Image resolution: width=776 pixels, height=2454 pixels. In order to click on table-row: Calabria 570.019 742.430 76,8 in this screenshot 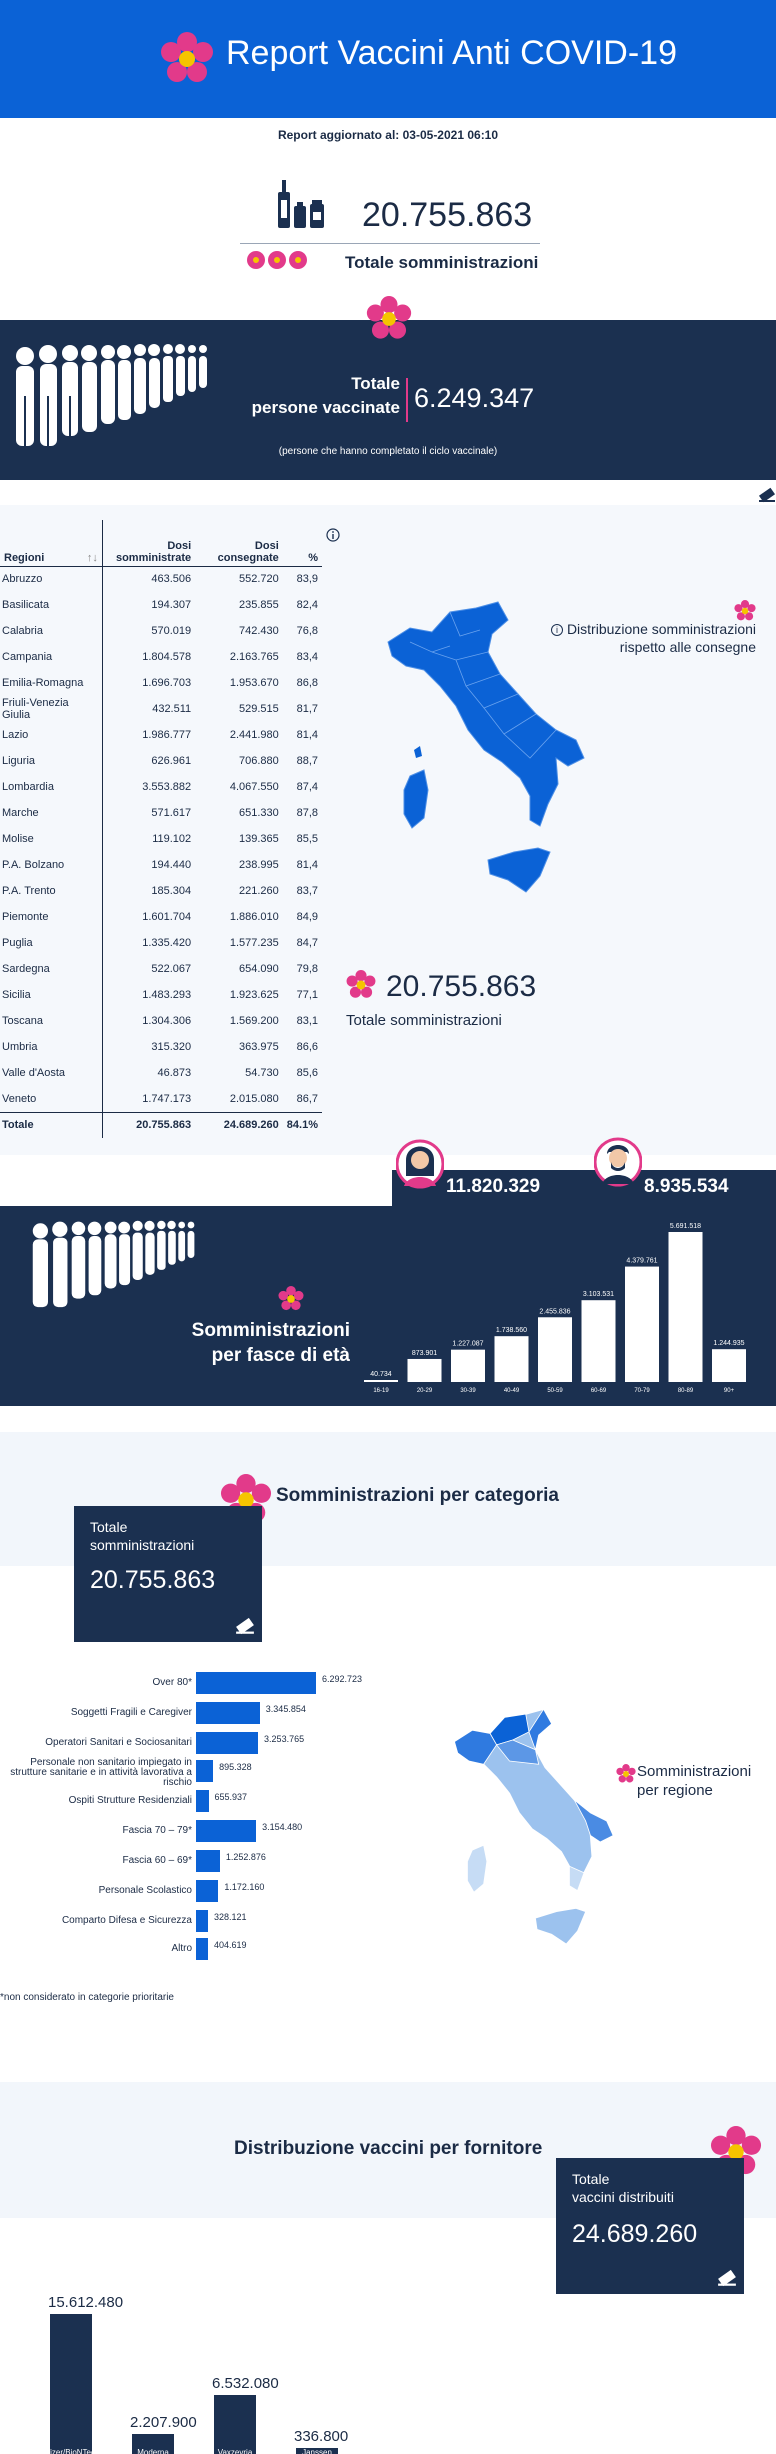, I will do `click(161, 631)`.